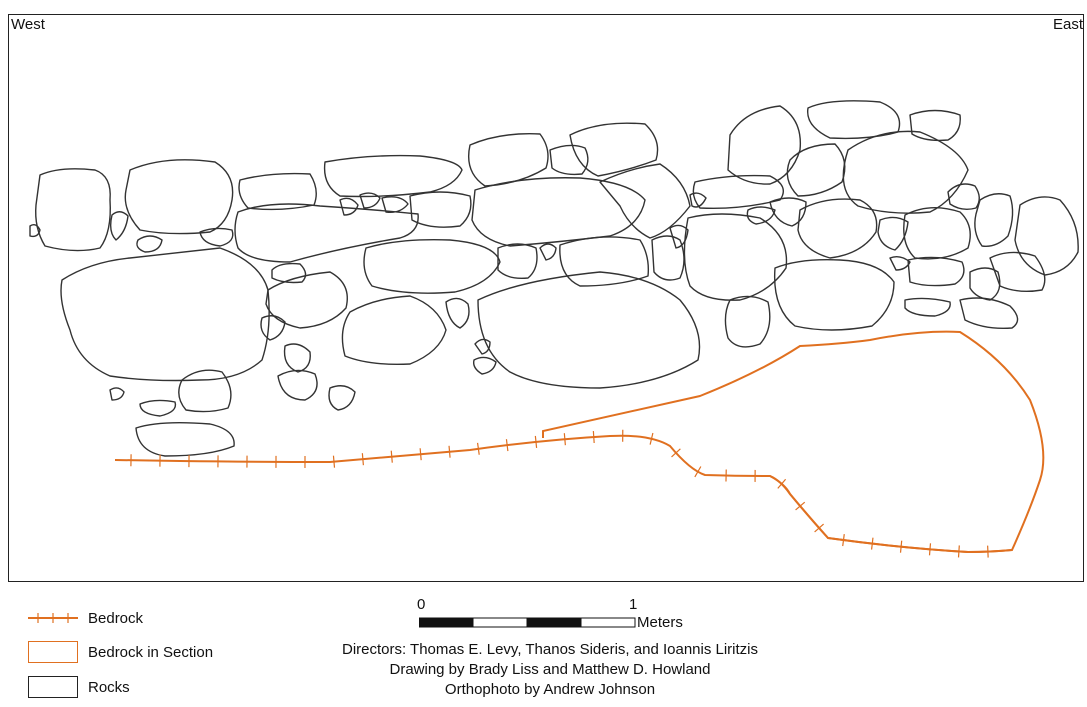  I want to click on east-label: East, so click(1067, 24).